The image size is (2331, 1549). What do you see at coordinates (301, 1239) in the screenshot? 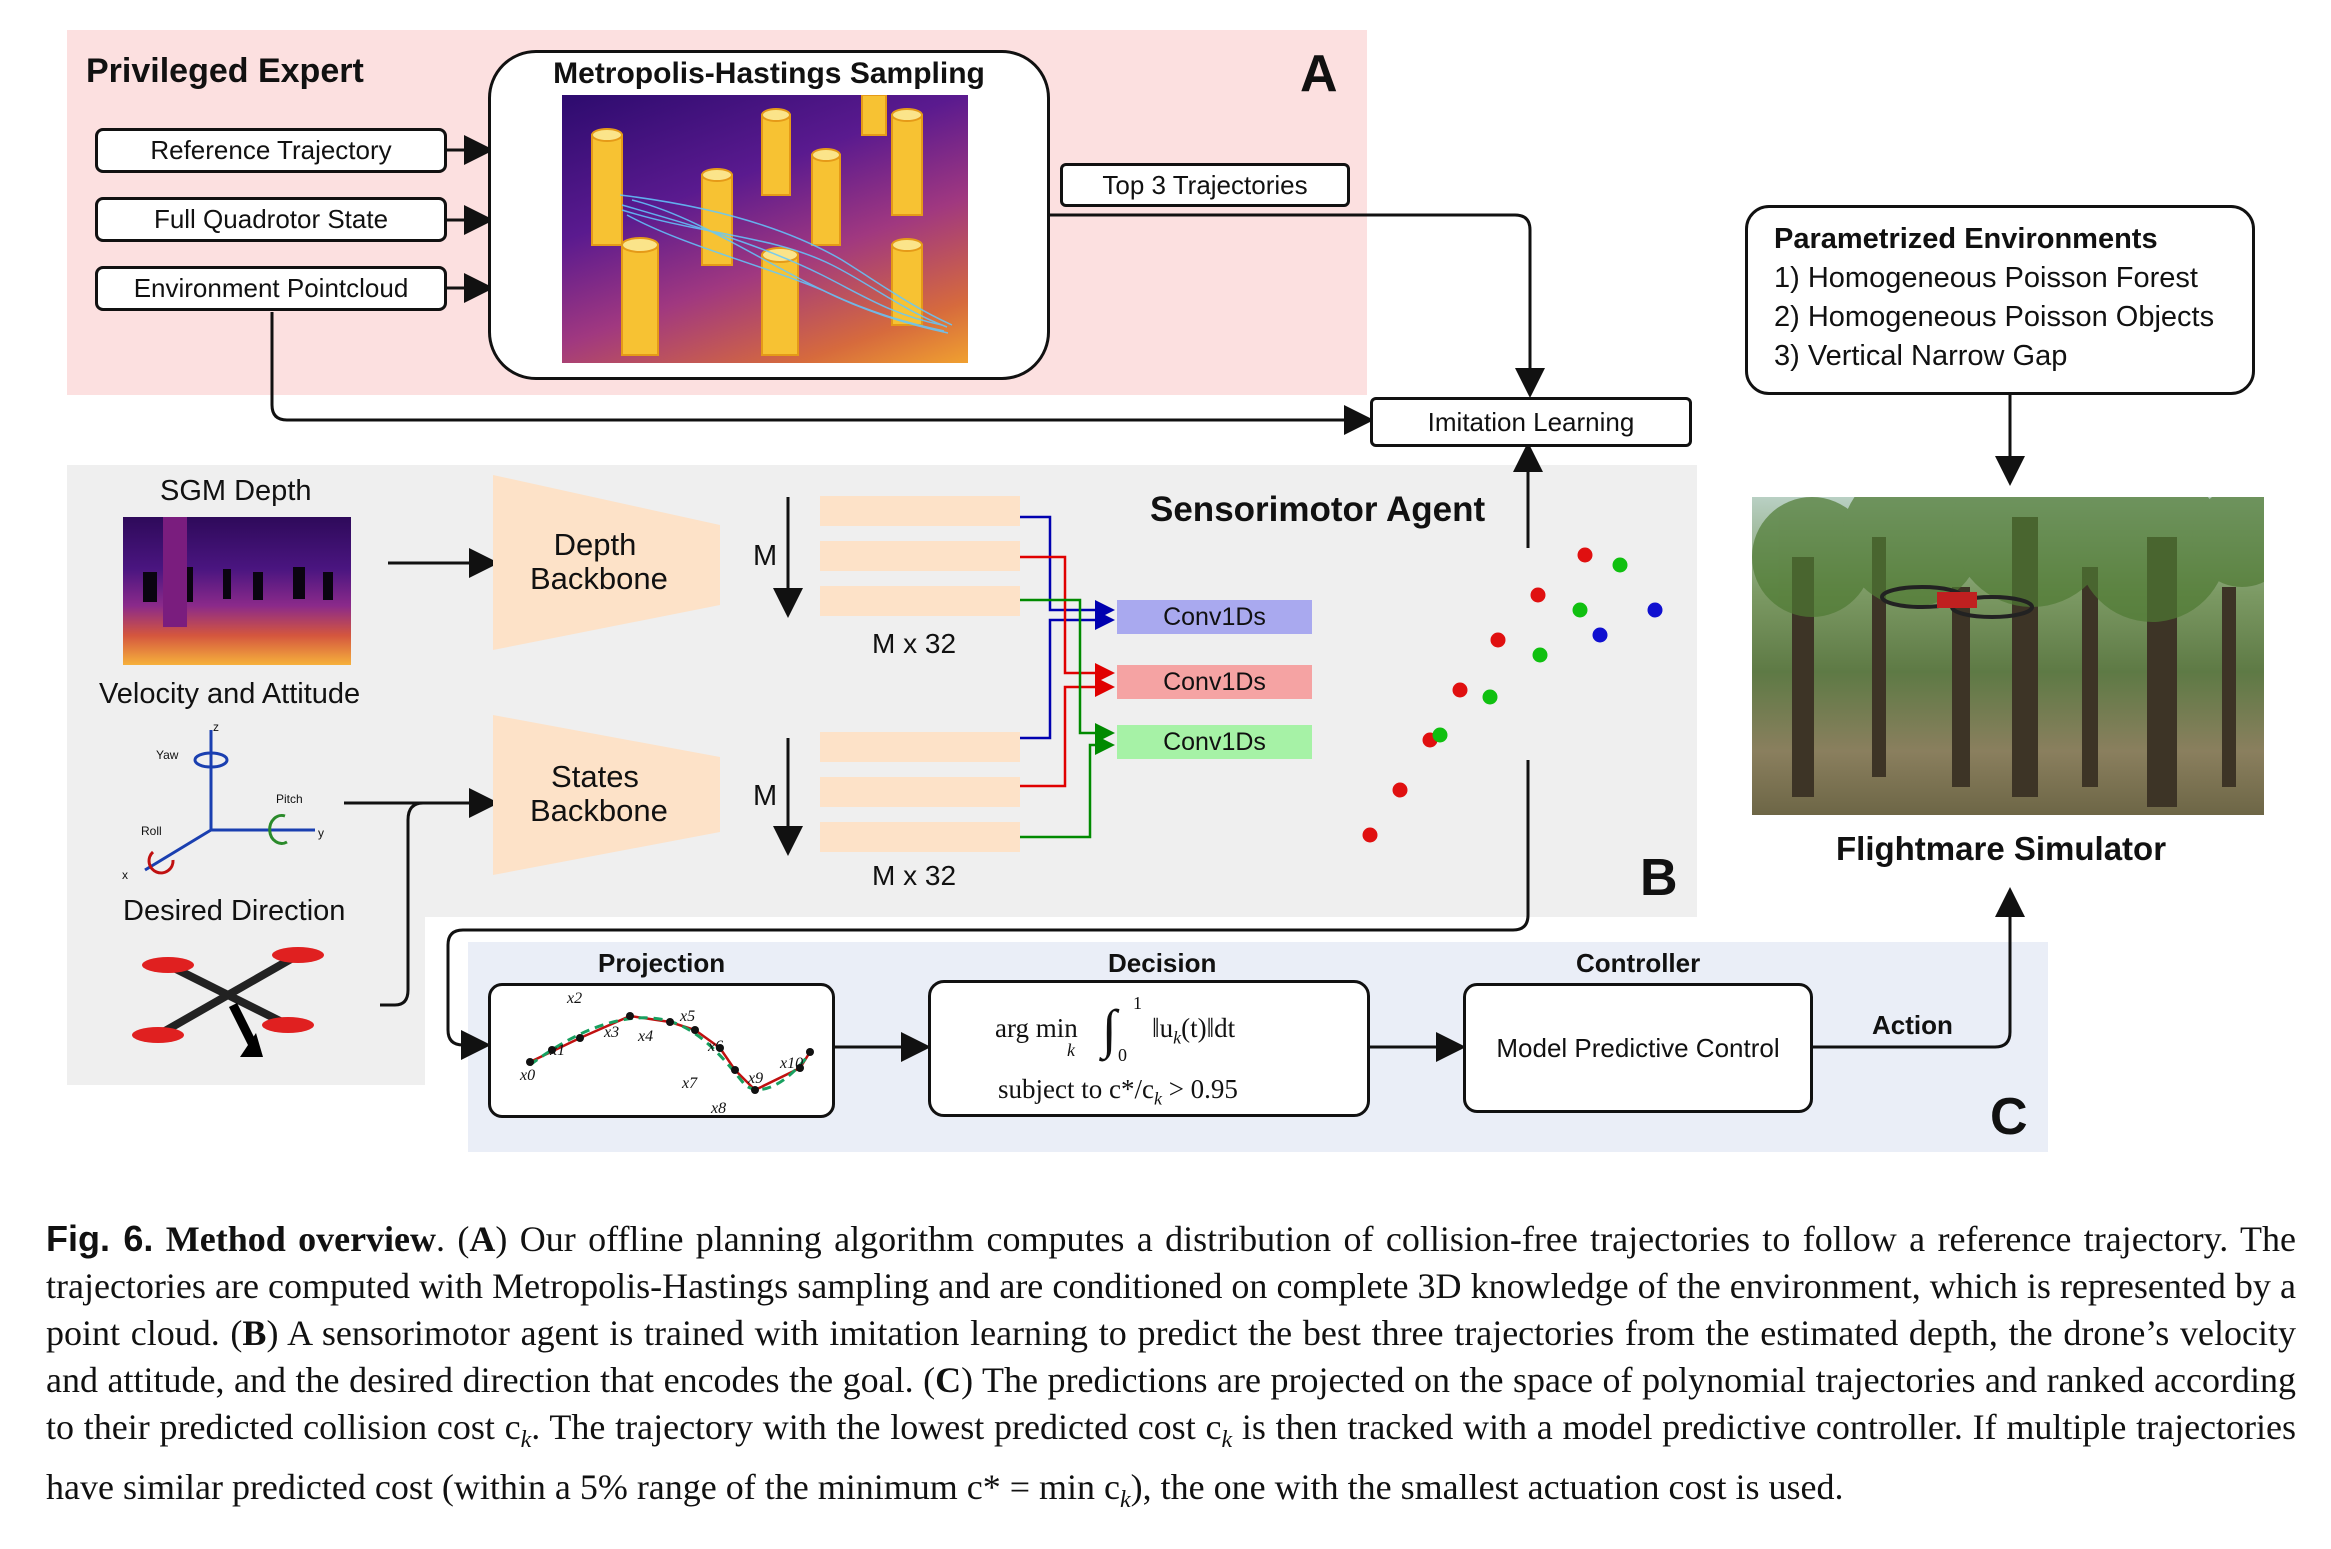
I see `caption-title: Method overview` at bounding box center [301, 1239].